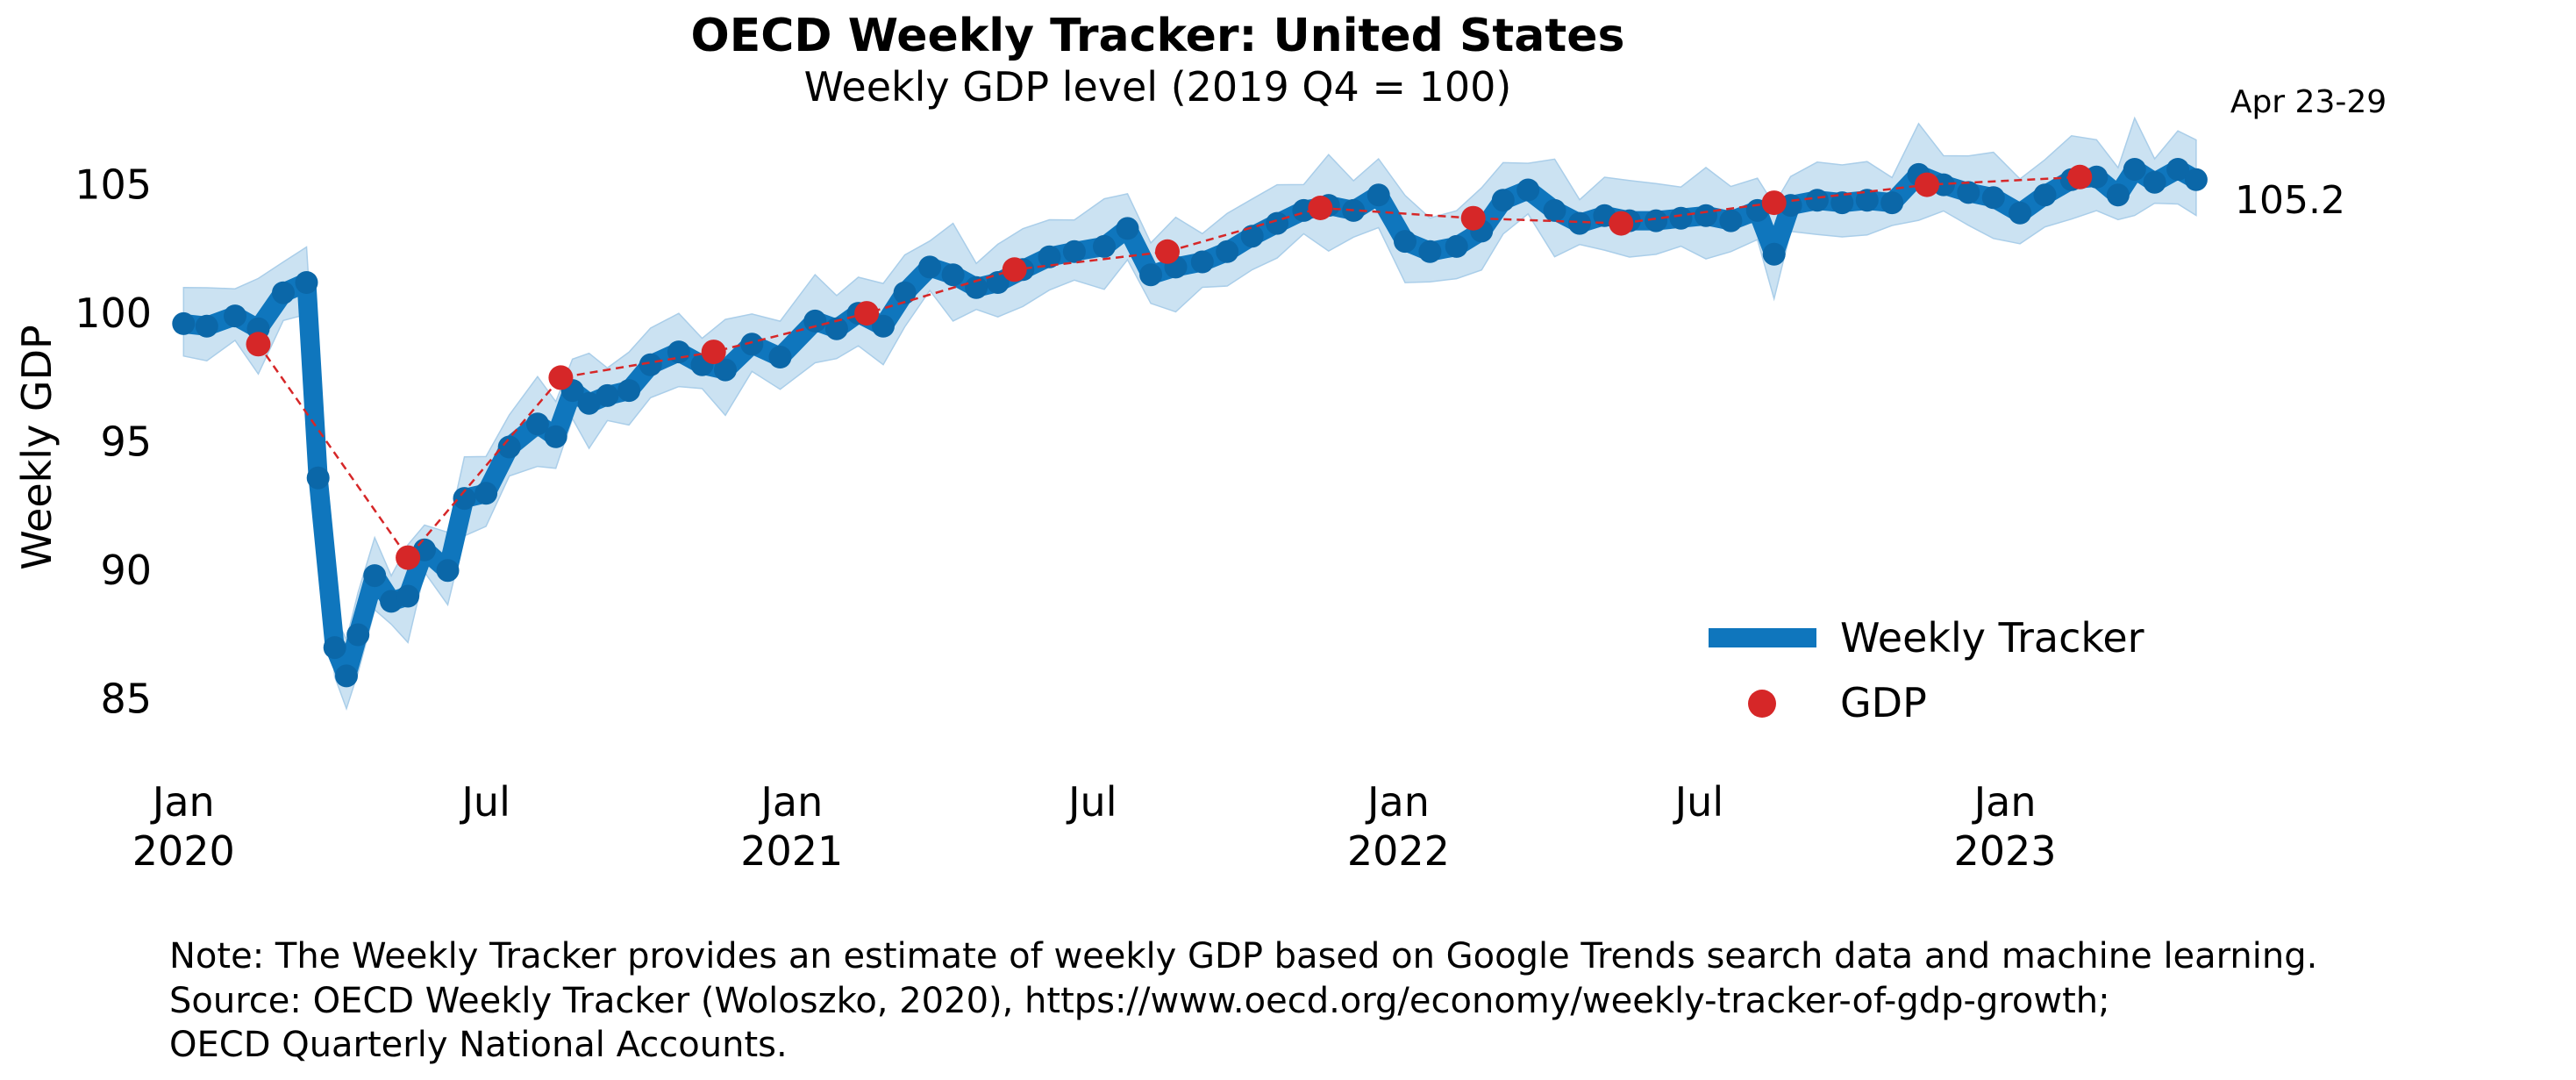 The image size is (2576, 1080). What do you see at coordinates (126, 700) in the screenshot?
I see `y-tick-label: 85` at bounding box center [126, 700].